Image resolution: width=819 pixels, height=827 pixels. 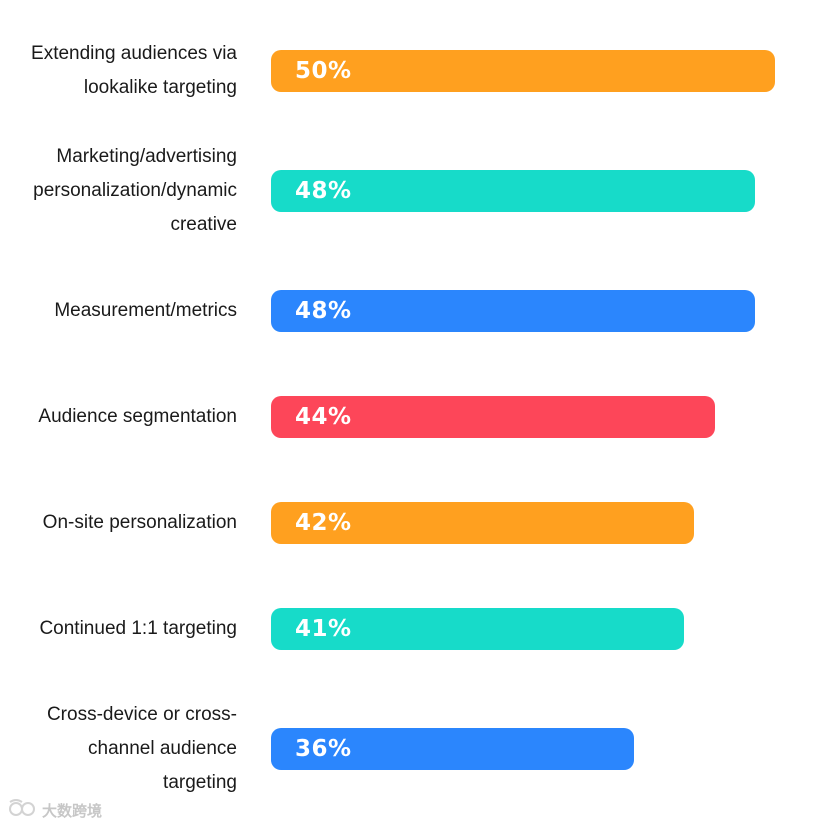 I want to click on category-label: On-site personalization, so click(x=119, y=523).